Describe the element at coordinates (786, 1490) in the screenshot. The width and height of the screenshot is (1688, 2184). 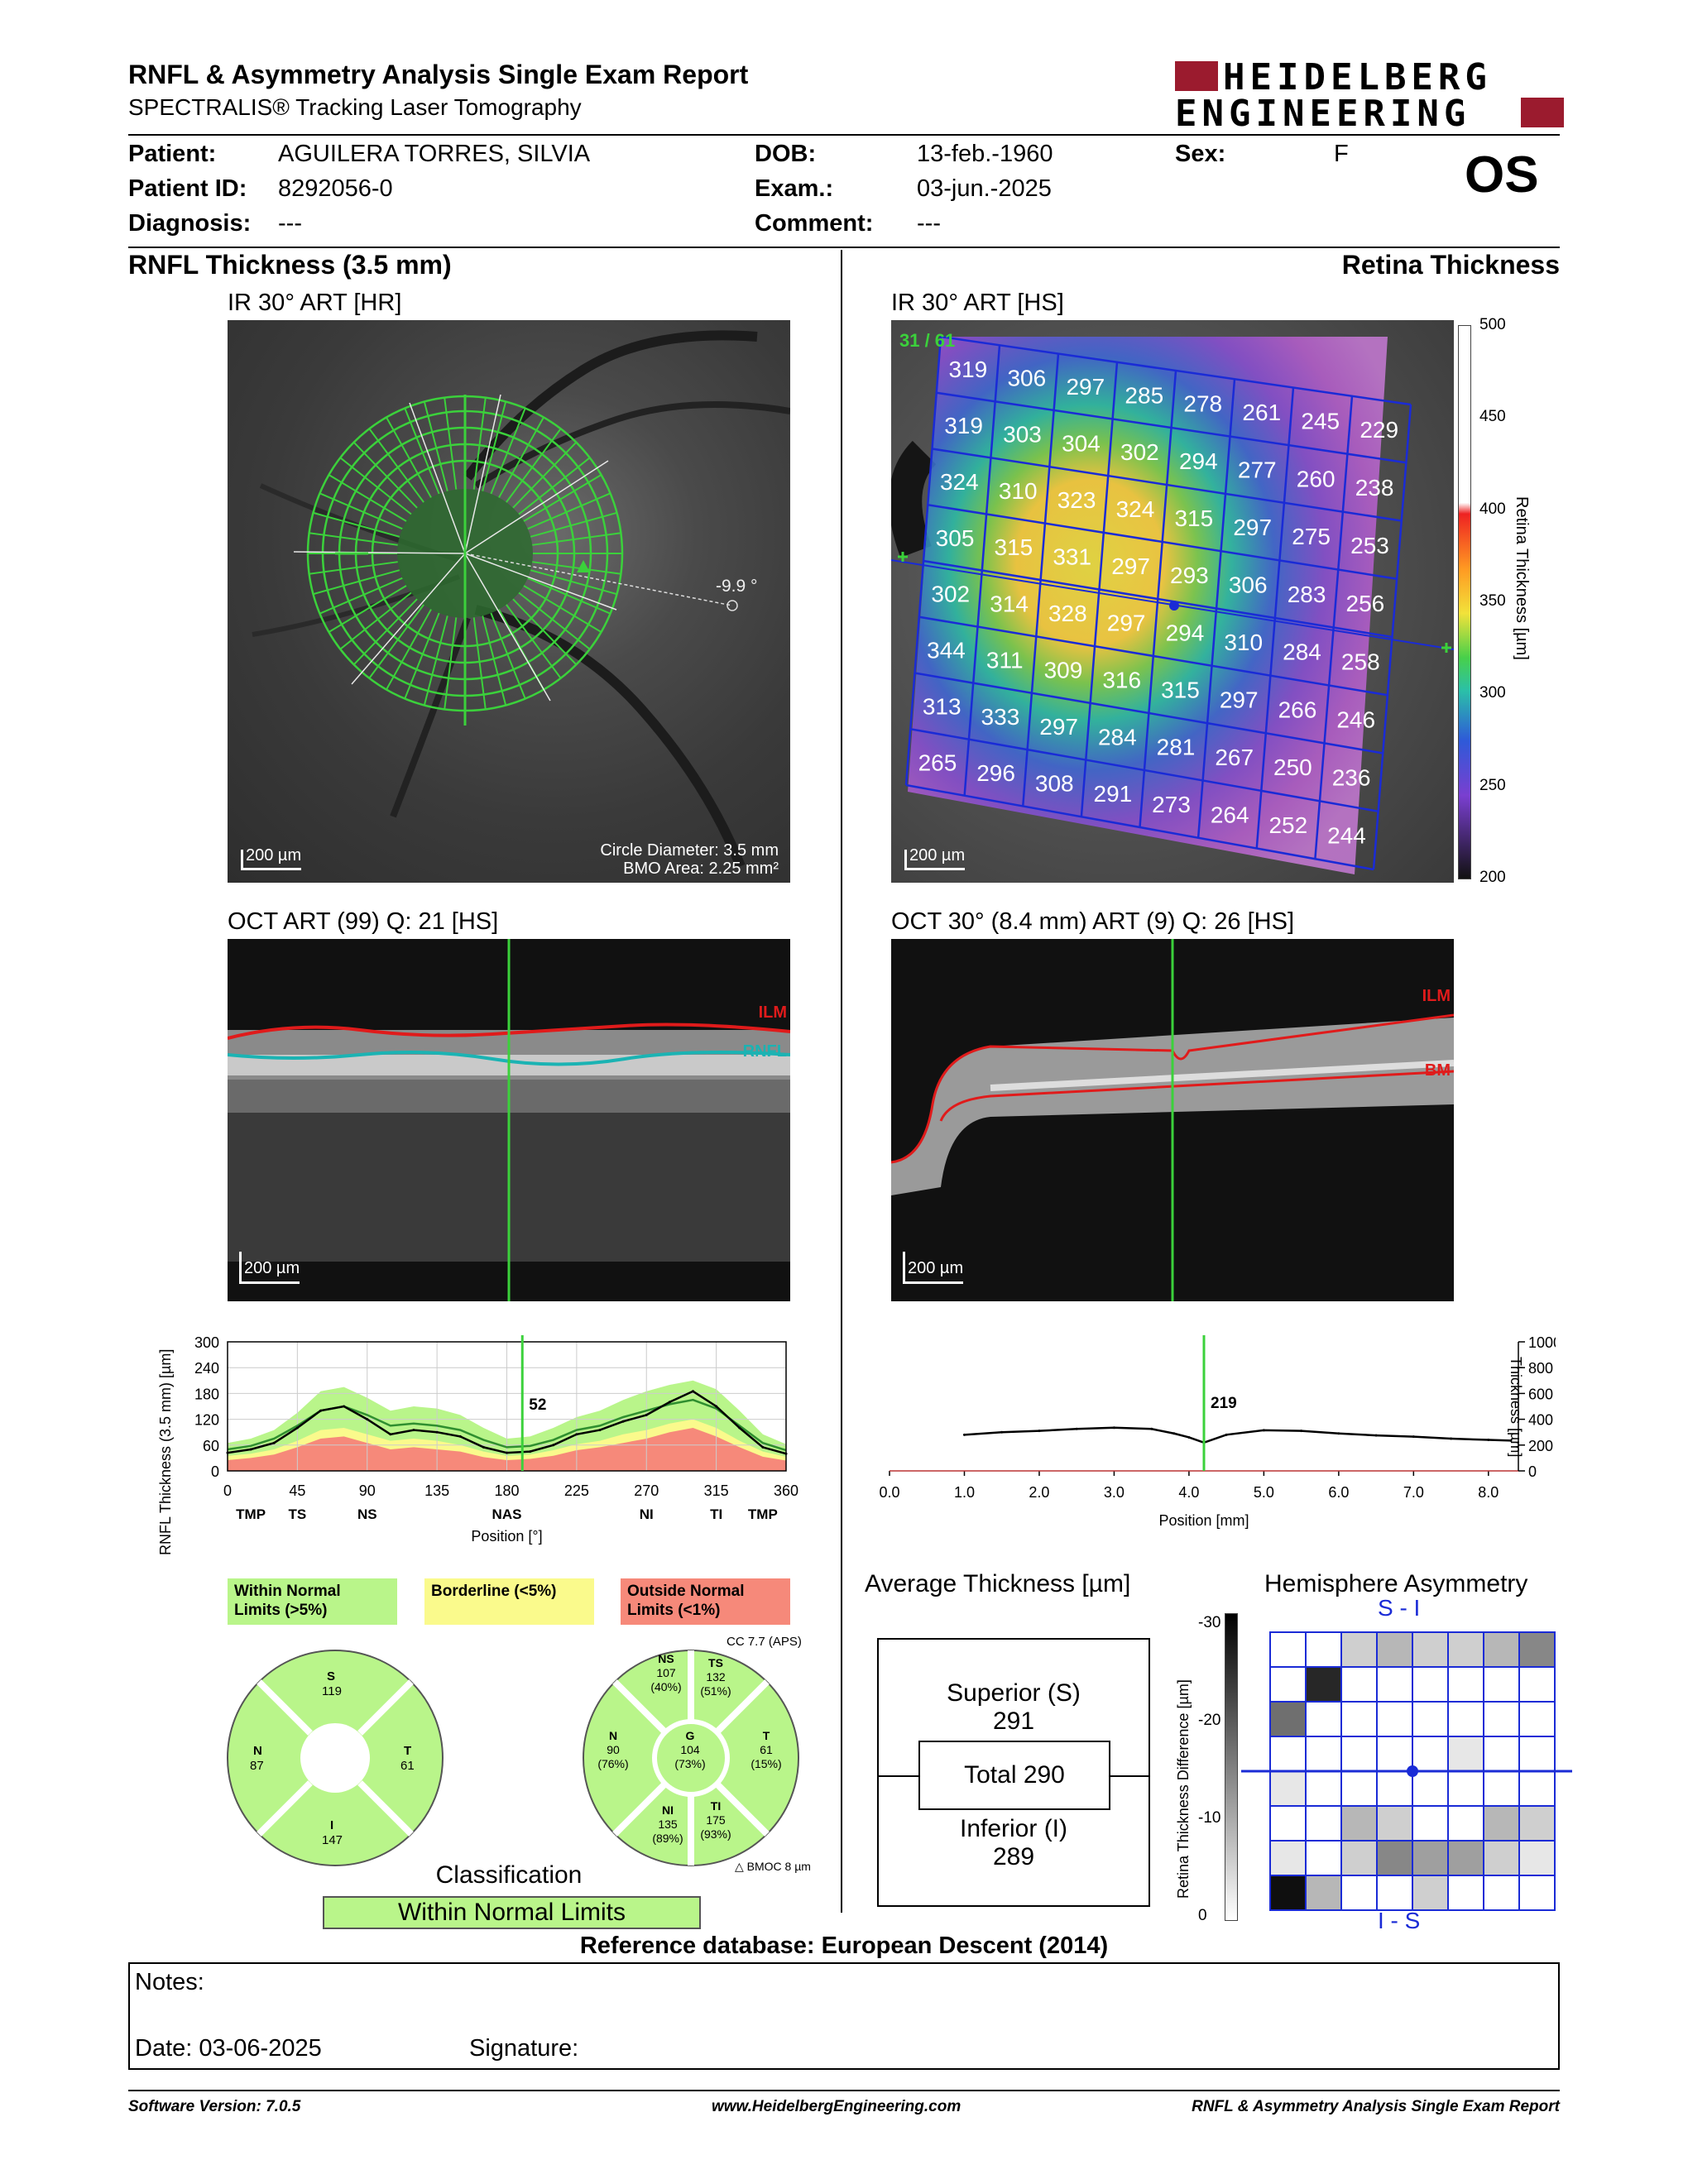
I see `x-tick-label: 360` at that location.